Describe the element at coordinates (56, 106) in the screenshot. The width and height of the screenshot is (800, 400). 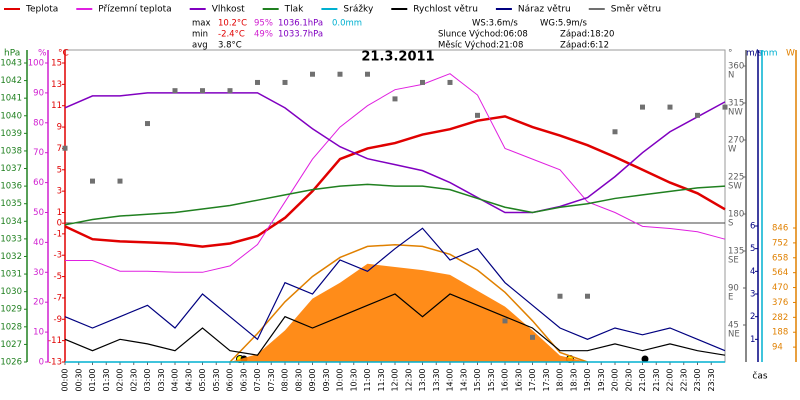
I see `y-tick-label: 11` at that location.